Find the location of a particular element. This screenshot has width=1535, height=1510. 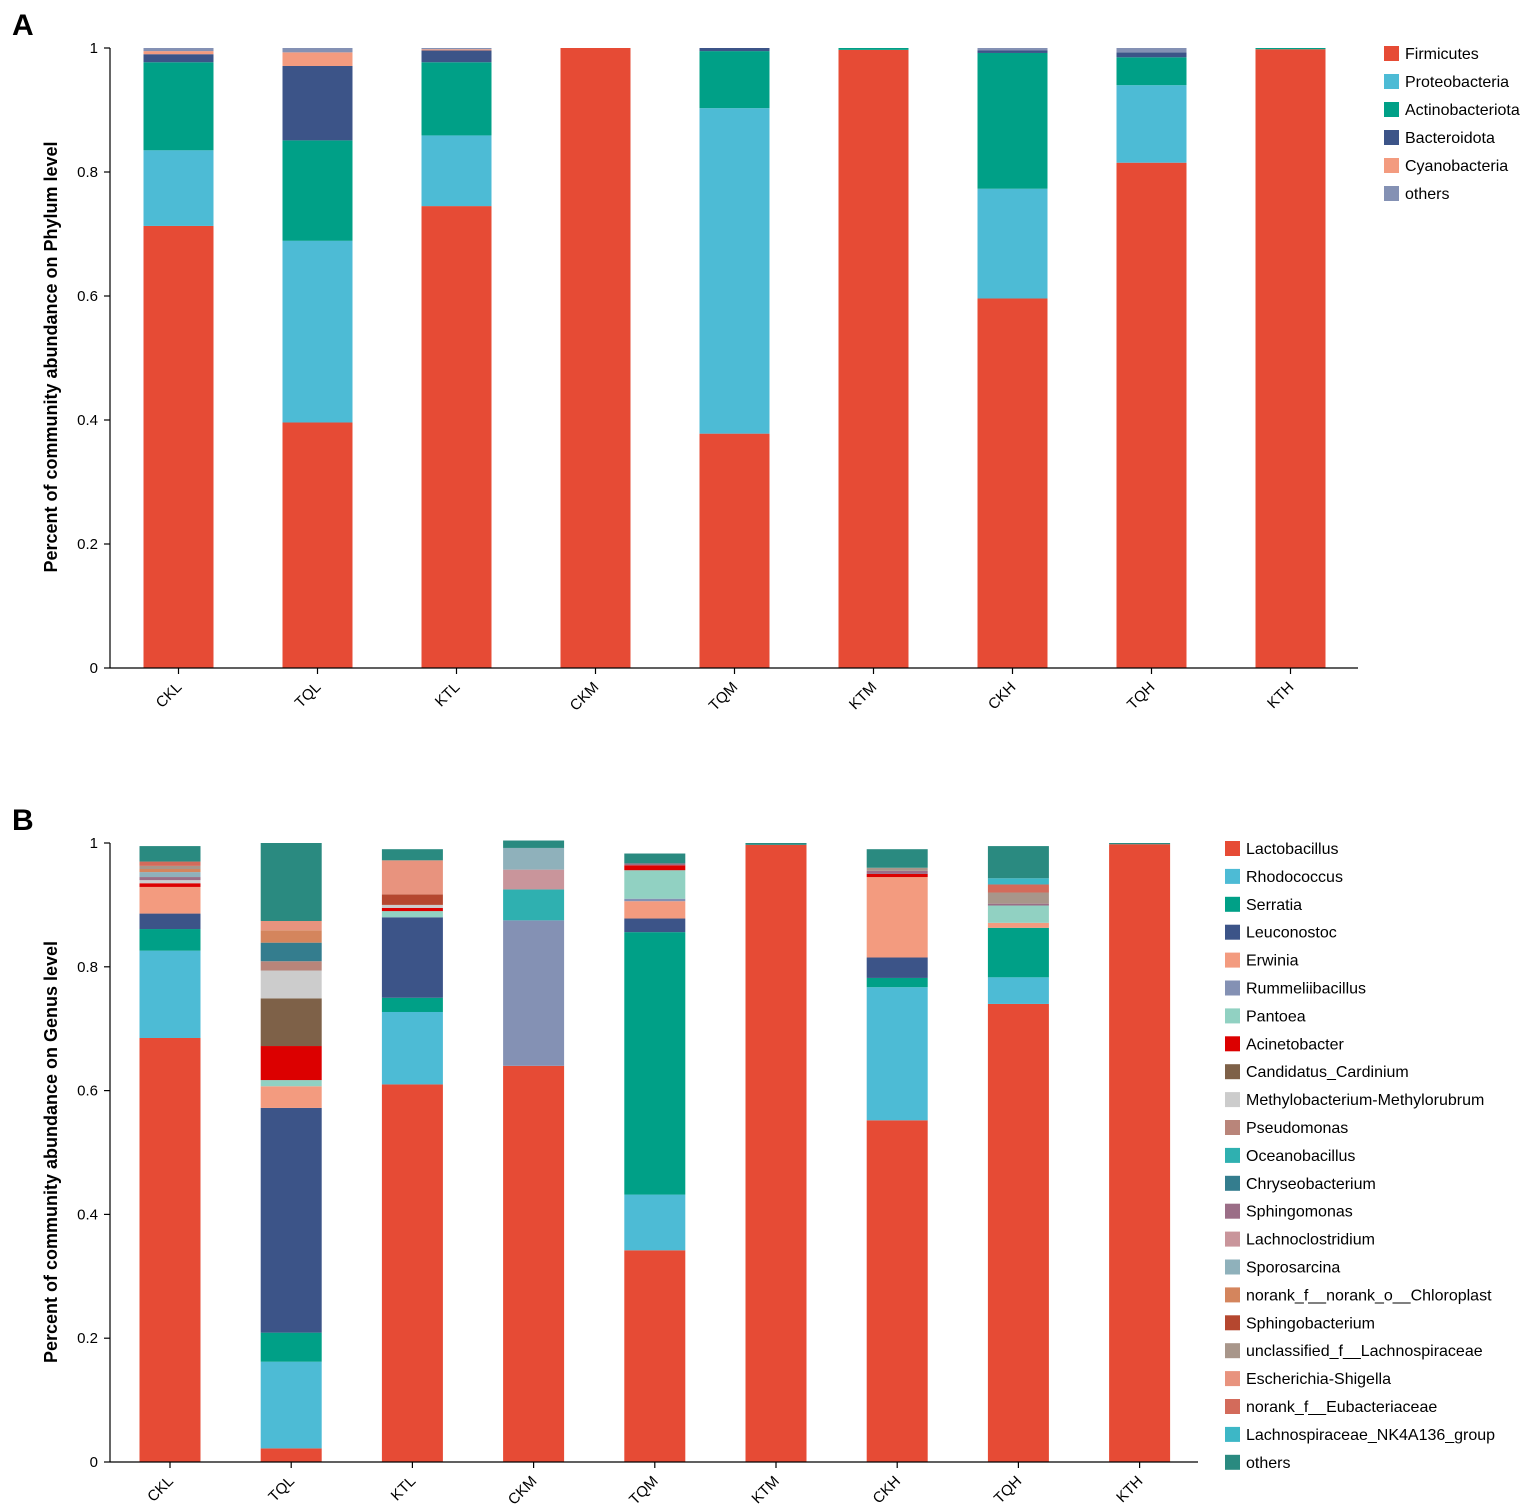

genus-bar-ckm-rummeliibacillus is located at coordinates (534, 993).